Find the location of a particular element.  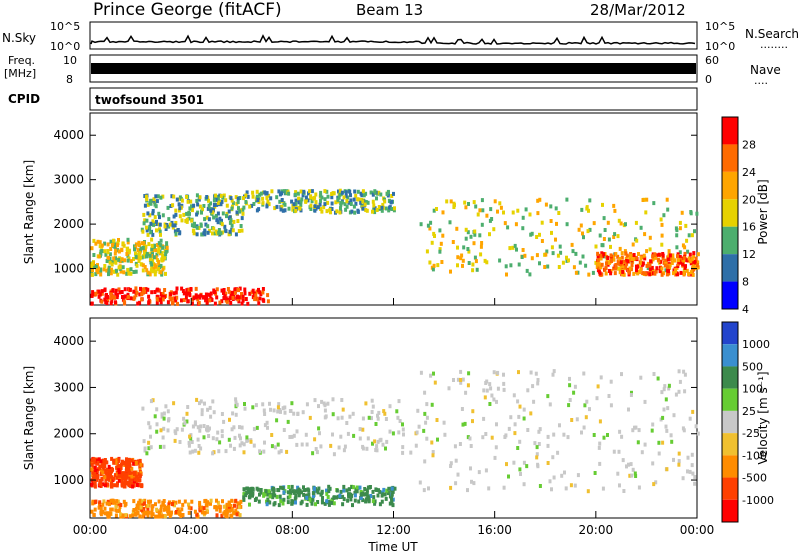

colorbar-tick-label: 28 is located at coordinates (749, 144).